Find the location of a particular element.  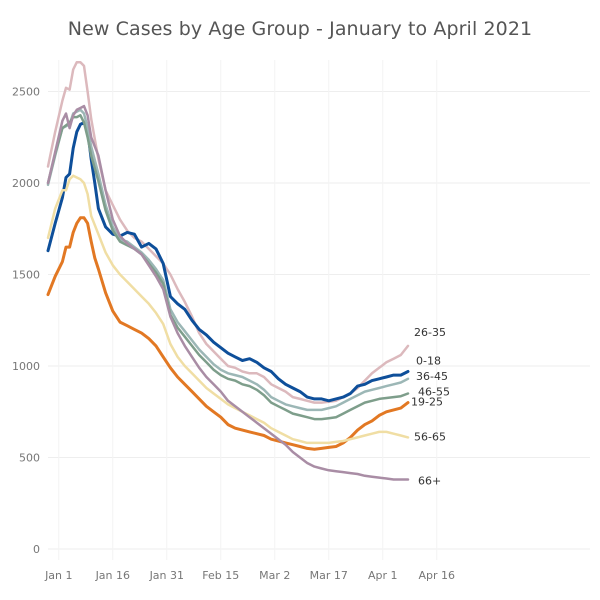

y-tick-label: 500 is located at coordinates (29, 458).